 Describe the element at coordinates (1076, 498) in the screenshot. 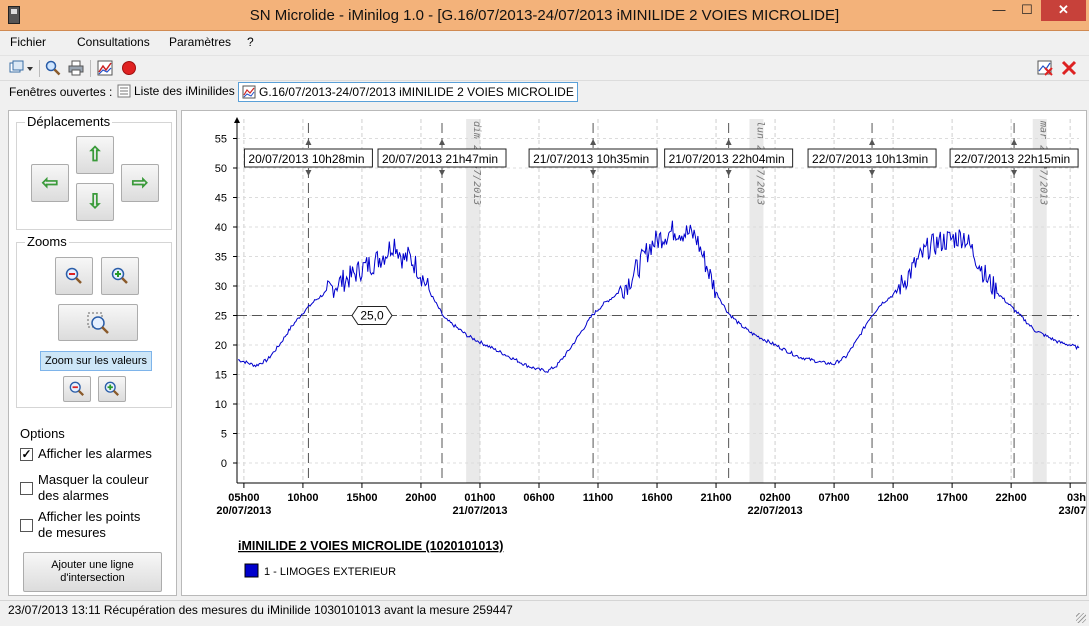

I see `x-tick-label: 03h` at that location.